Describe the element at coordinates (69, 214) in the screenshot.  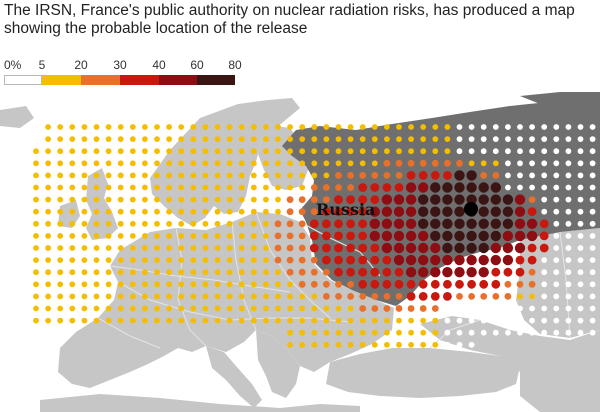
I see `ireland-land` at that location.